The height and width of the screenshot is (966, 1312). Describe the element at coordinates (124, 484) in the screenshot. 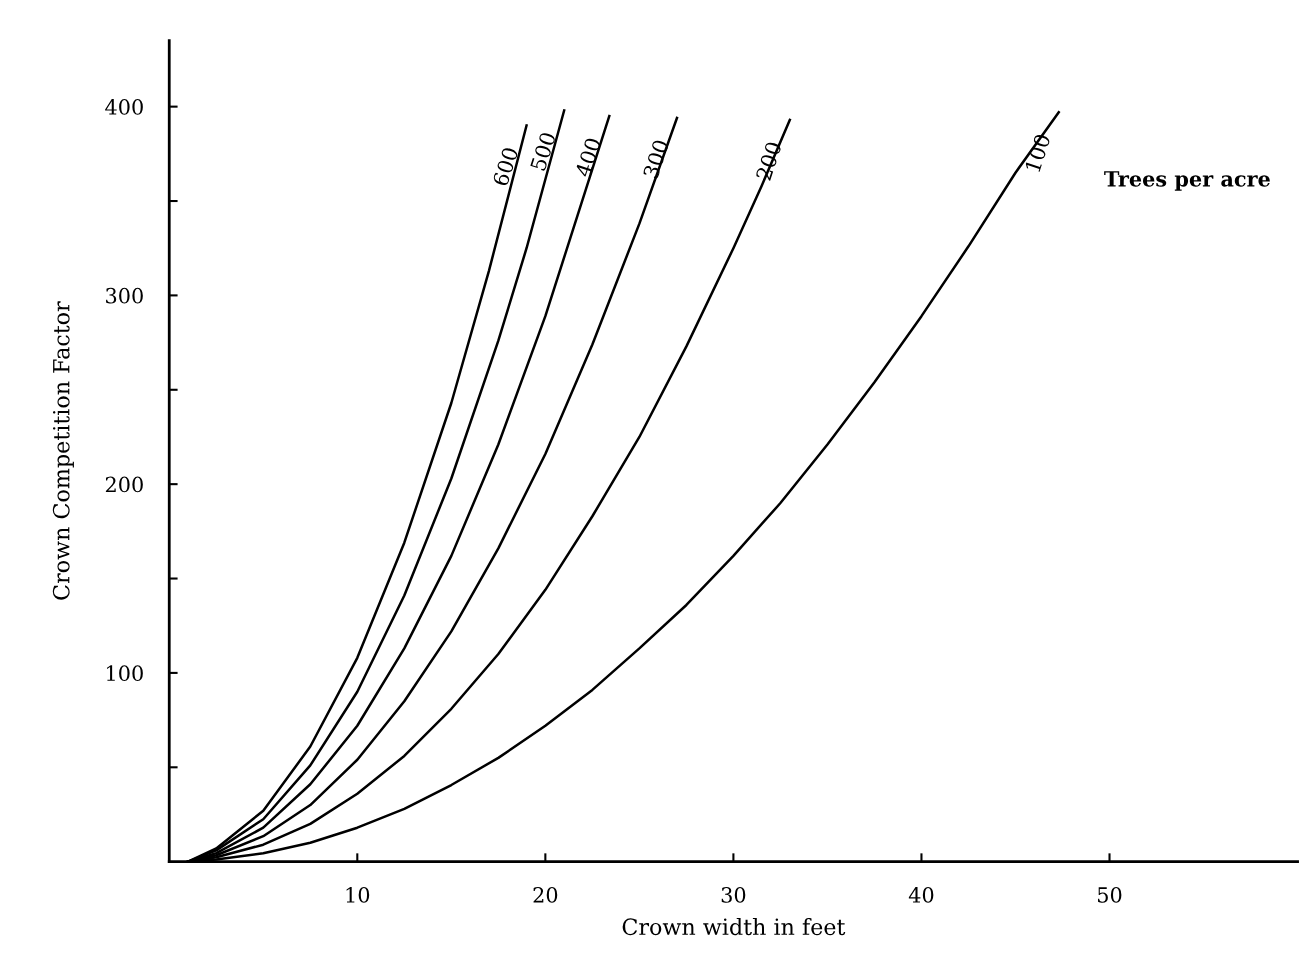

I see `y-tick-label: 200` at that location.